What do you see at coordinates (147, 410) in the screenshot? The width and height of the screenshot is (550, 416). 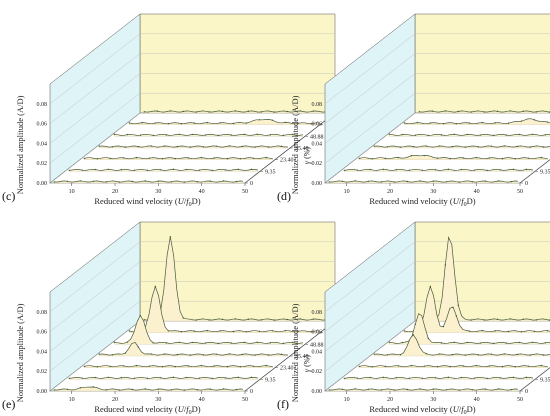 I see `x-axis-label: Reduced wind velocity (U/f0D)` at bounding box center [147, 410].